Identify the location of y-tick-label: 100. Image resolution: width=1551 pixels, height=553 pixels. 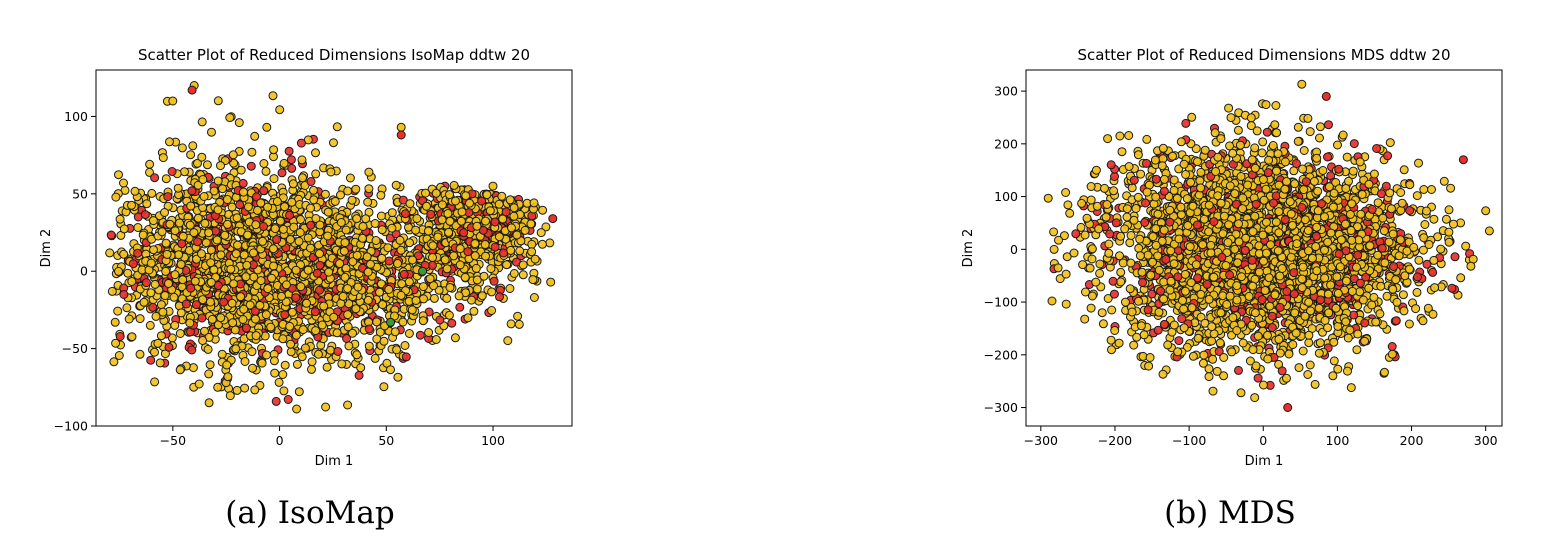
(76, 116).